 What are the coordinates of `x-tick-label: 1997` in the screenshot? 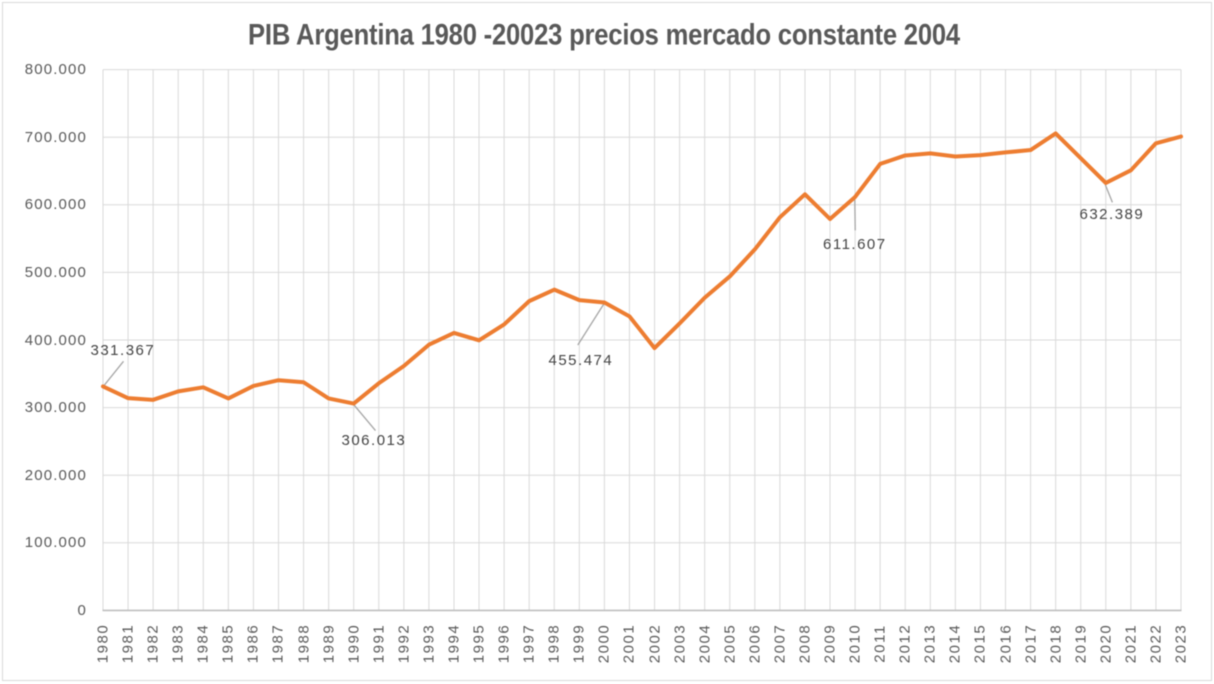 It's located at (529, 643).